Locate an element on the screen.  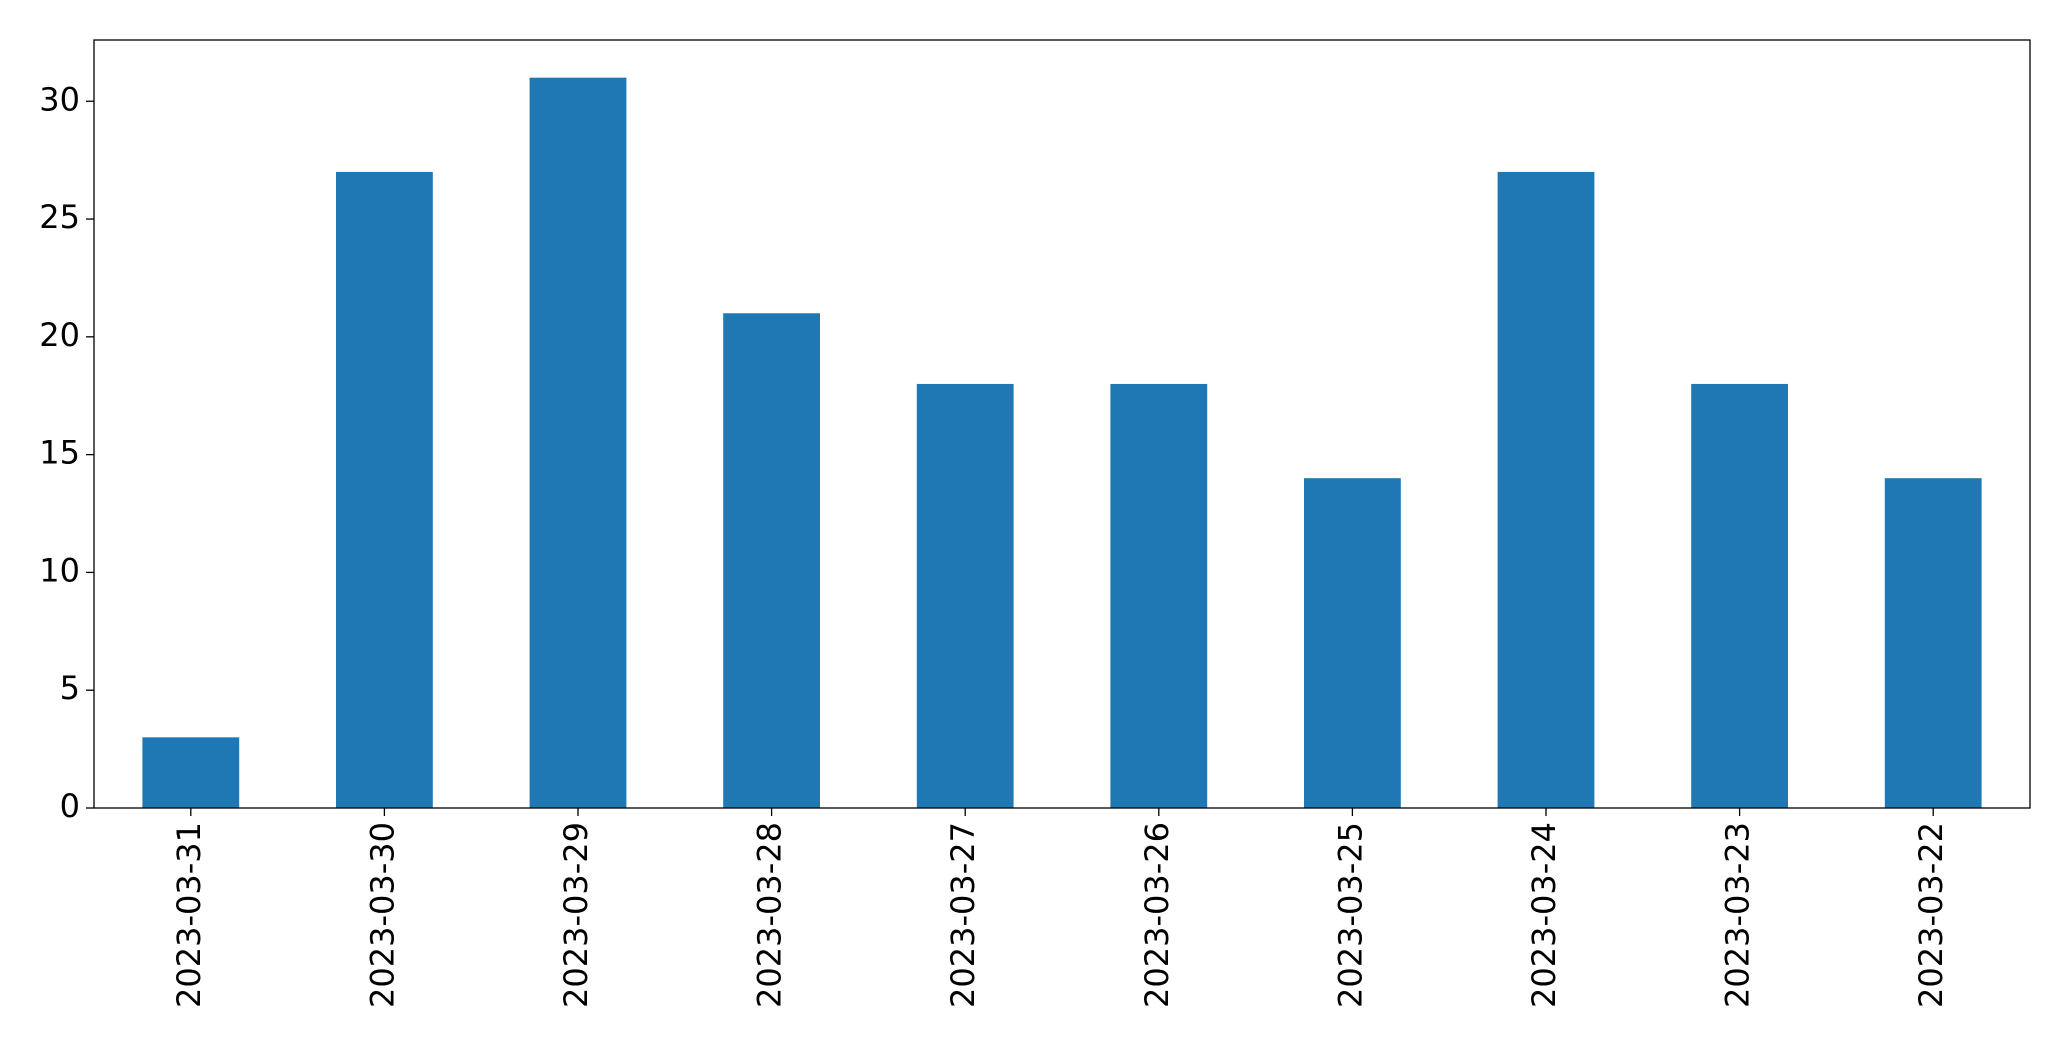
y-tick-label: 15 is located at coordinates (59, 453).